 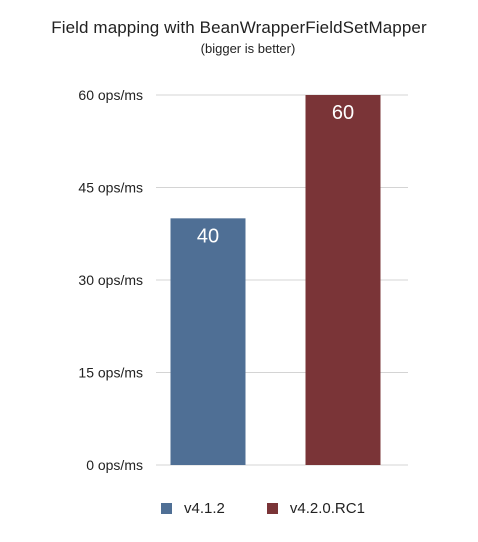 What do you see at coordinates (110, 280) in the screenshot?
I see `y-tick-label: 30 ops/ms` at bounding box center [110, 280].